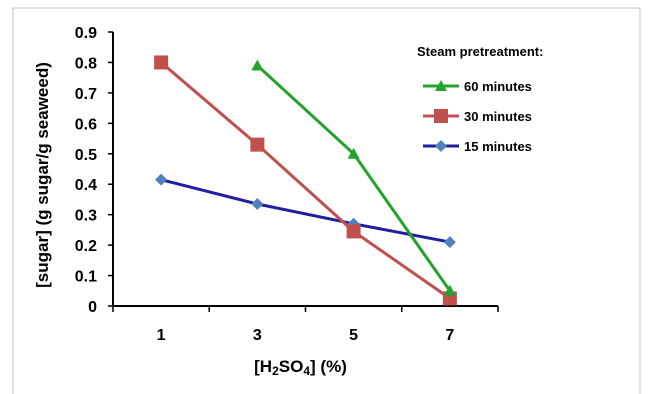 The width and height of the screenshot is (654, 394). What do you see at coordinates (291, 366) in the screenshot?
I see `x-axis-title-part: SO` at bounding box center [291, 366].